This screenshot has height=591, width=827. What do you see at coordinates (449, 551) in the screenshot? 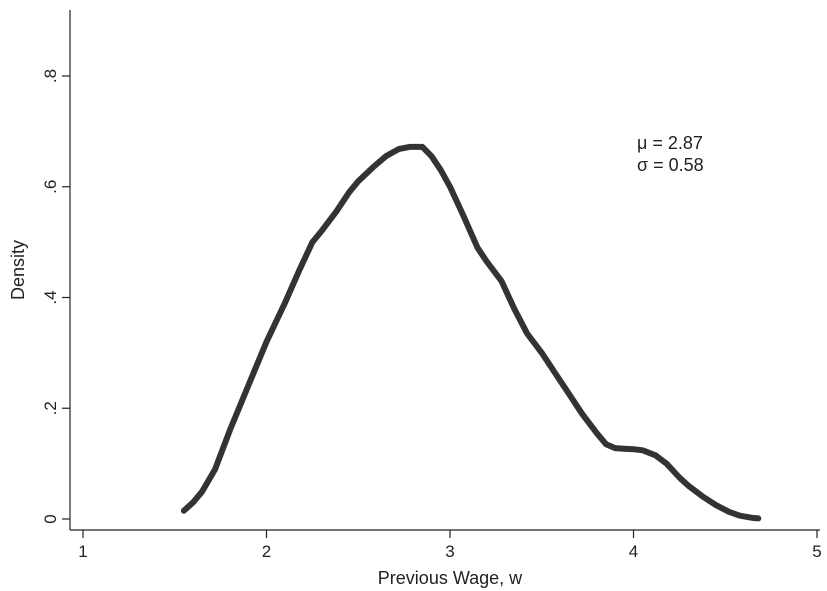
I see `x-tick-label: 3` at bounding box center [449, 551].